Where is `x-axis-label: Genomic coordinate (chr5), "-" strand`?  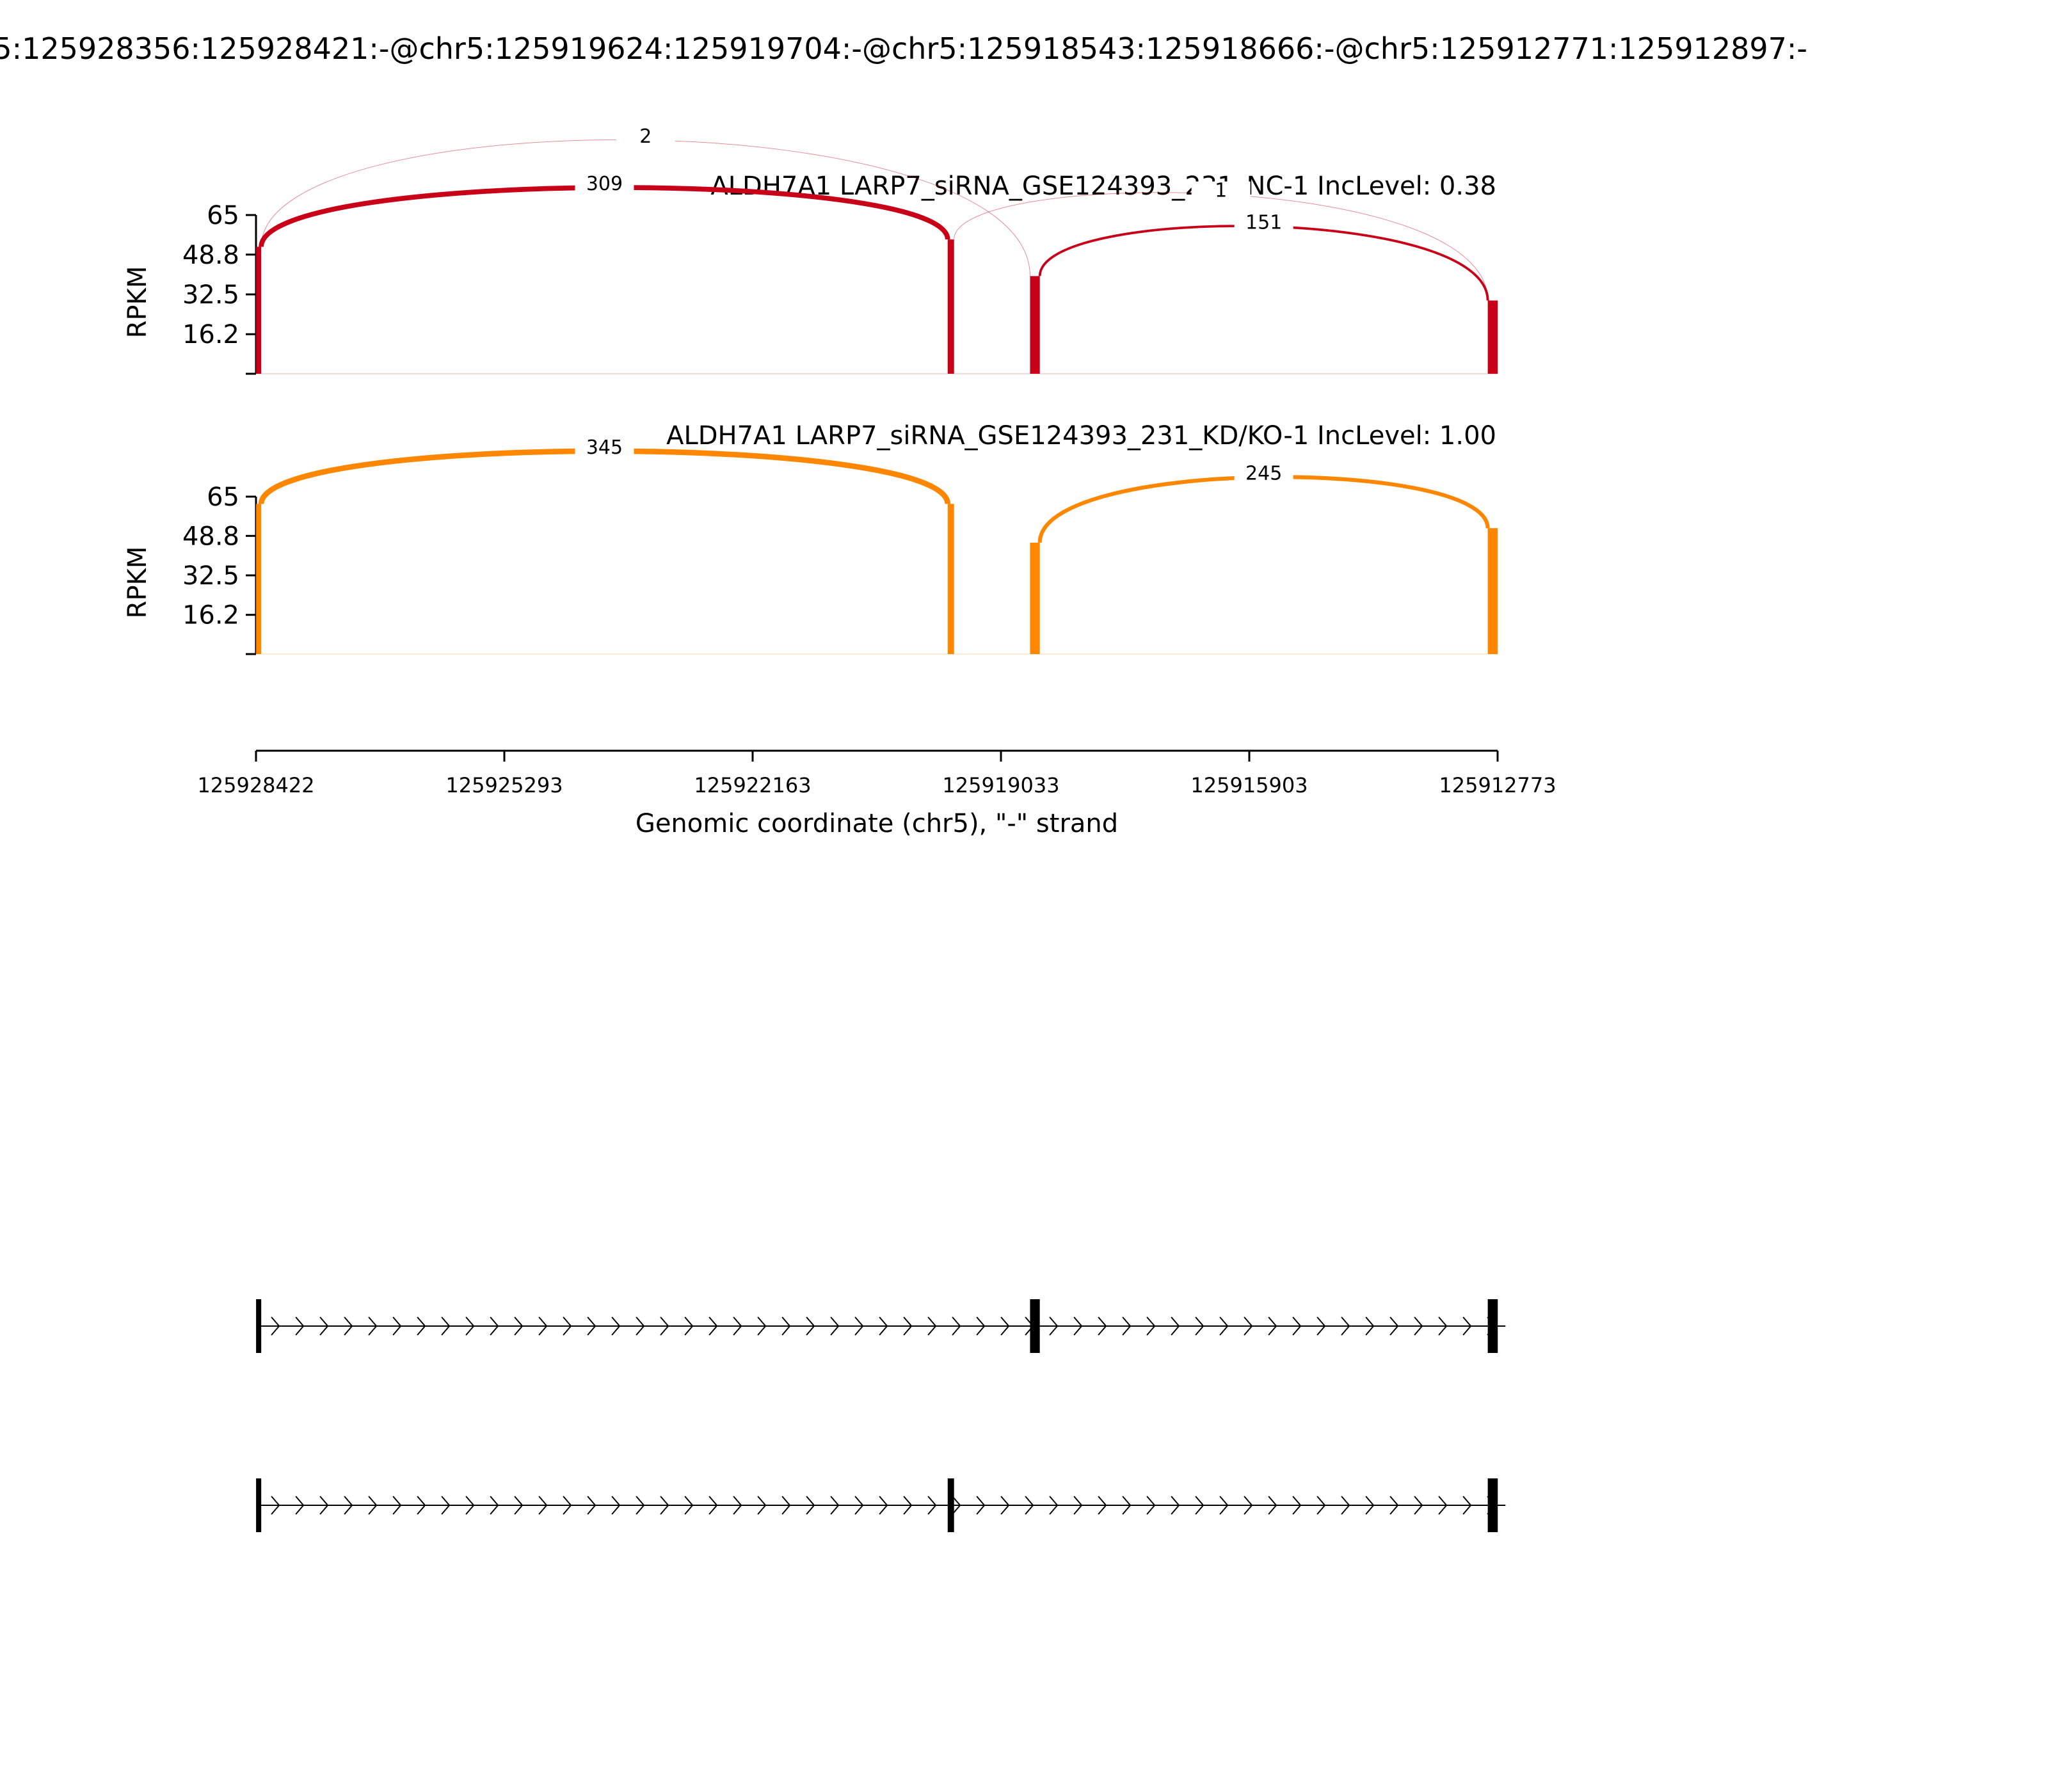
x-axis-label: Genomic coordinate (chr5), "-" strand is located at coordinates (877, 823).